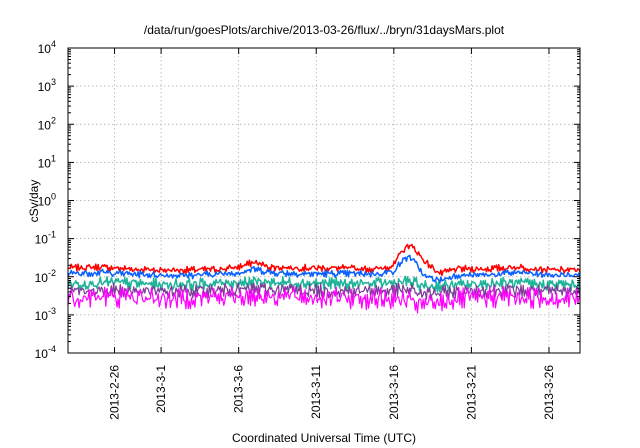 This screenshot has width=640, height=448. I want to click on y-tick-label: 10⁰, so click(47, 200).